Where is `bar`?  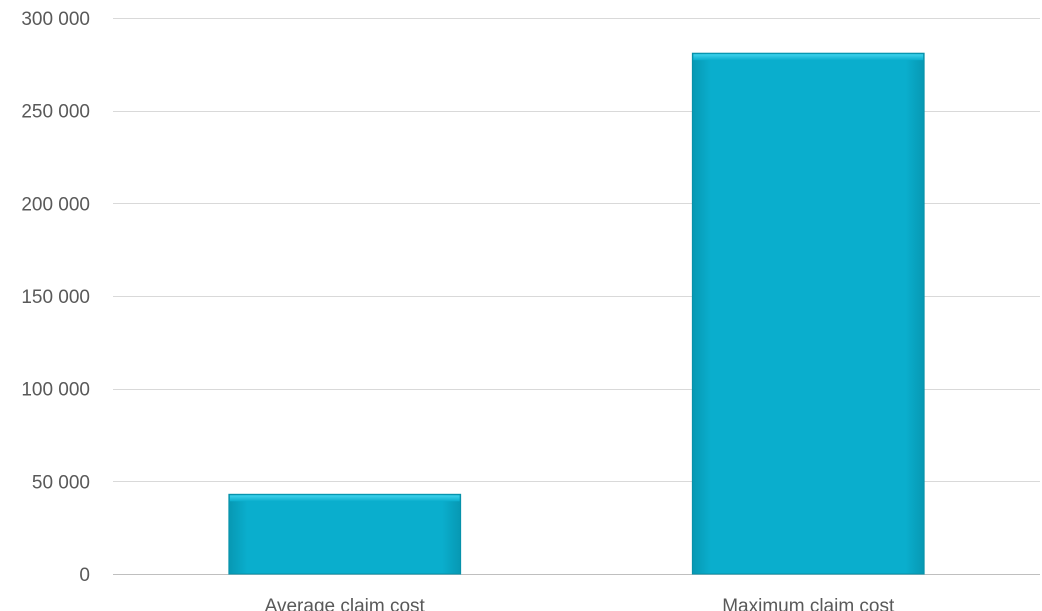
bar is located at coordinates (345, 534).